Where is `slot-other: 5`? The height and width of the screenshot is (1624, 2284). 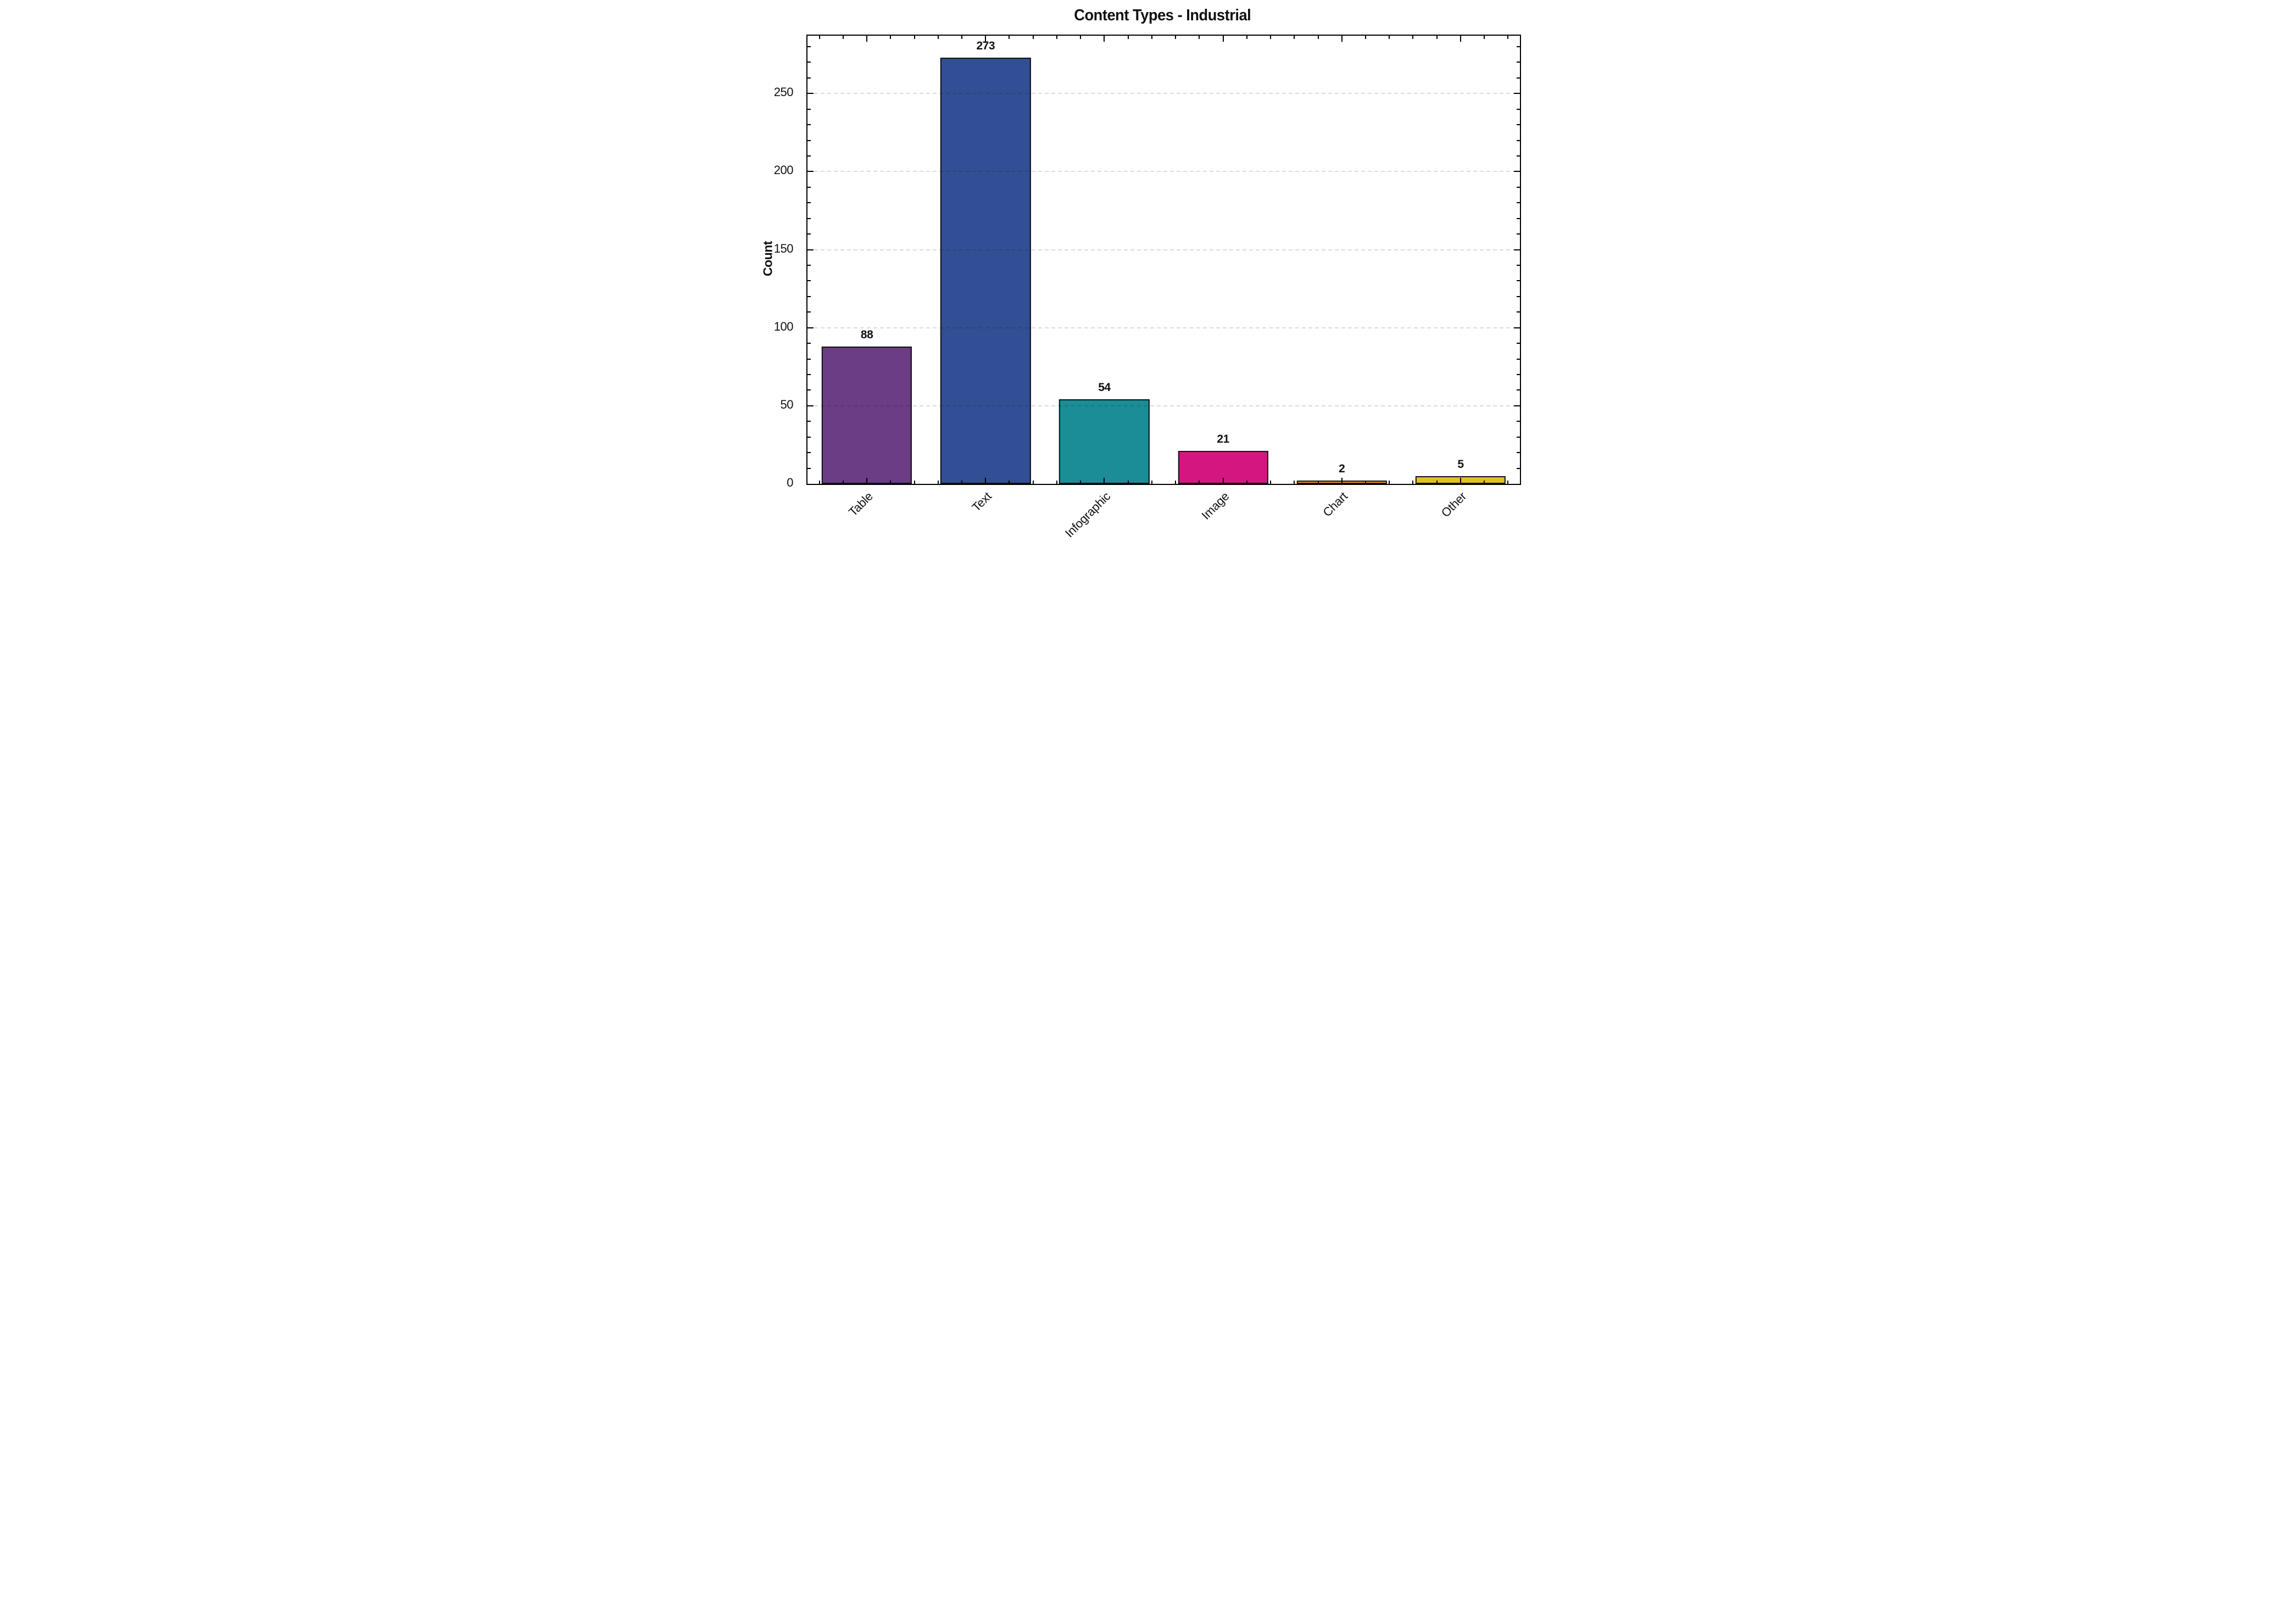 slot-other: 5 is located at coordinates (1461, 260).